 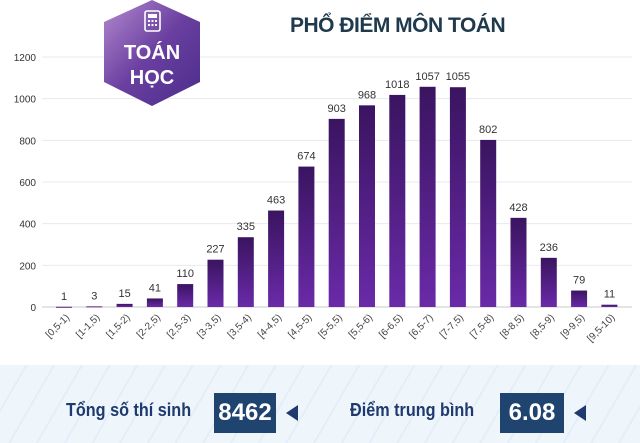 What do you see at coordinates (245, 413) in the screenshot?
I see `total-candidates-value: 8462` at bounding box center [245, 413].